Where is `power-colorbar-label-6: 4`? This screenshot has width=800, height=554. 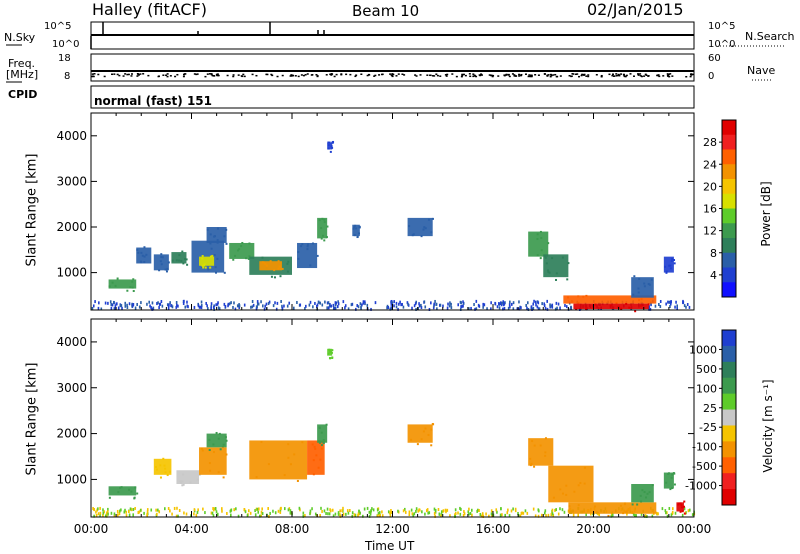
power-colorbar-label-6: 4 is located at coordinates (713, 275).